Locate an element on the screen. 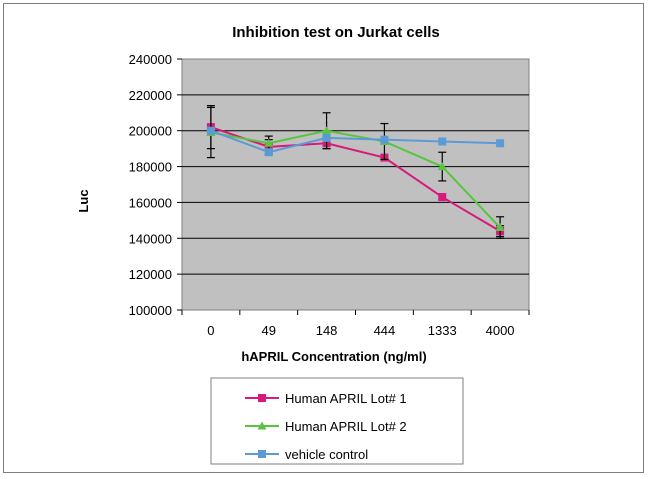 This screenshot has width=650, height=479. x-axis-title: hAPRIL Concentration (ng/ml) is located at coordinates (333, 356).